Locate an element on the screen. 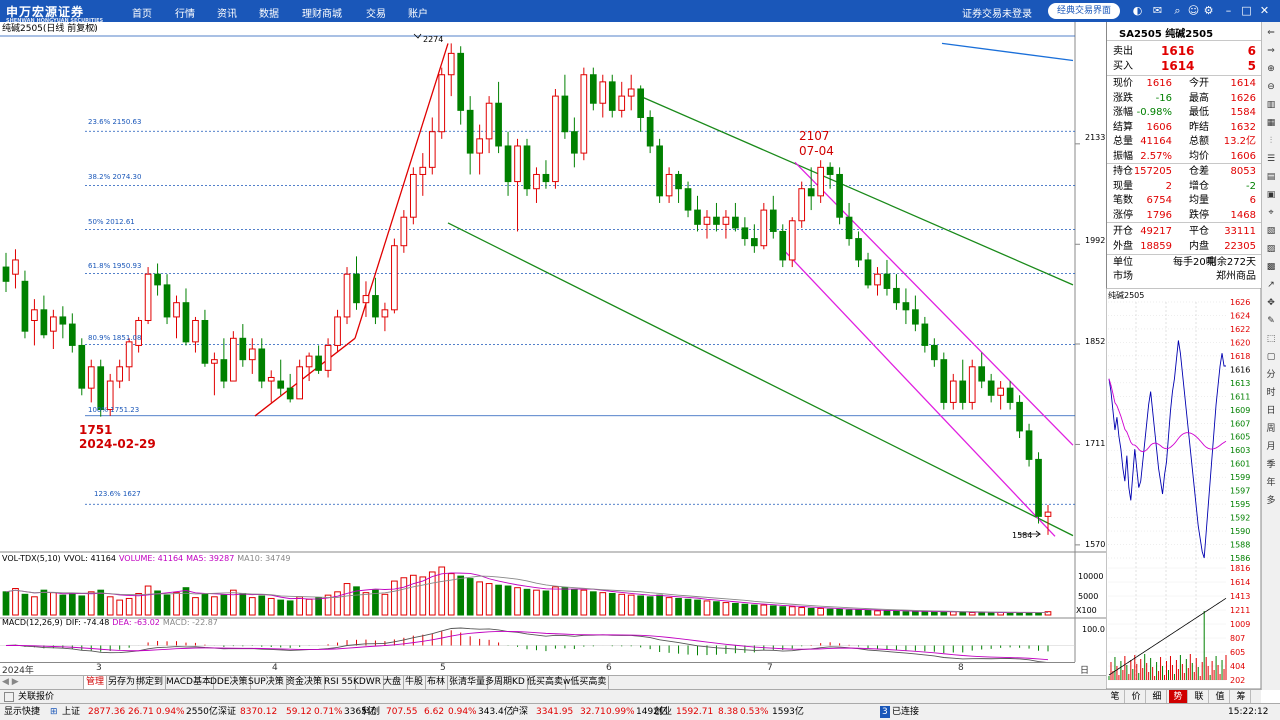 Image resolution: width=1280 pixels, height=720 pixels. grid-icon: ⊞ is located at coordinates (54, 712).